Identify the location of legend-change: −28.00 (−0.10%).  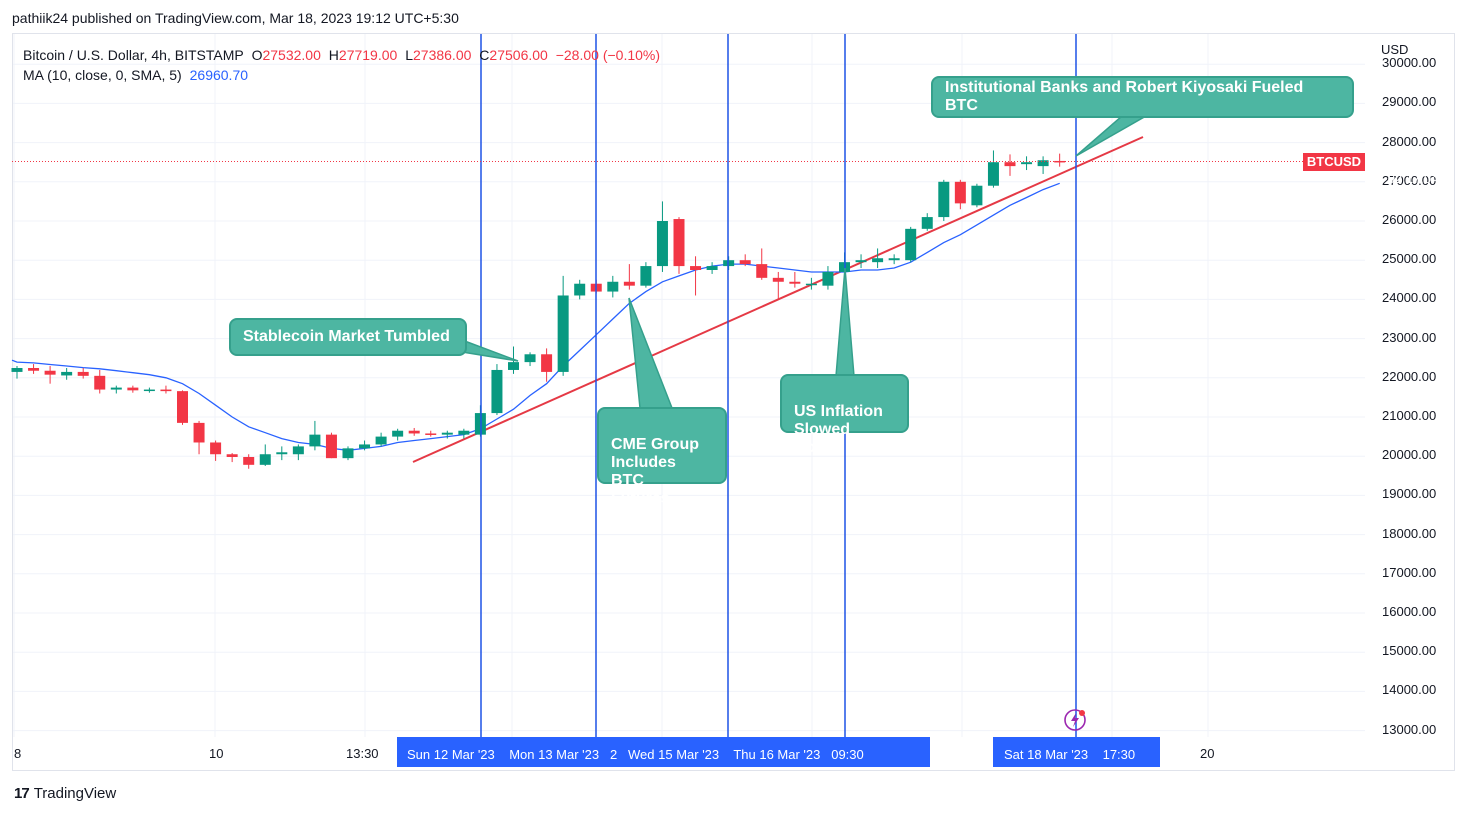
(608, 55).